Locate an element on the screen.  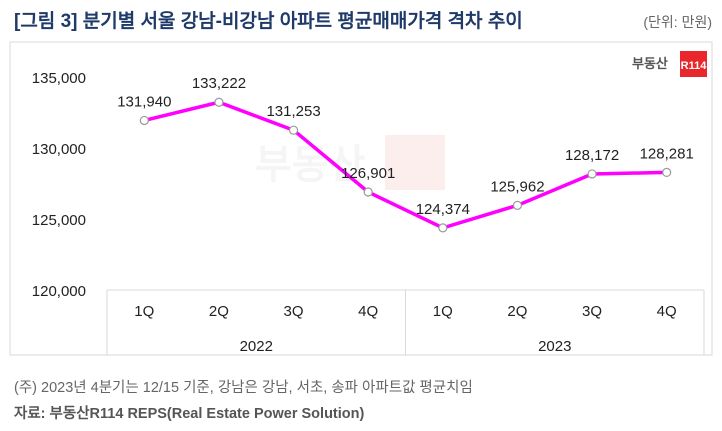
data-label: 124,374 is located at coordinates (443, 209).